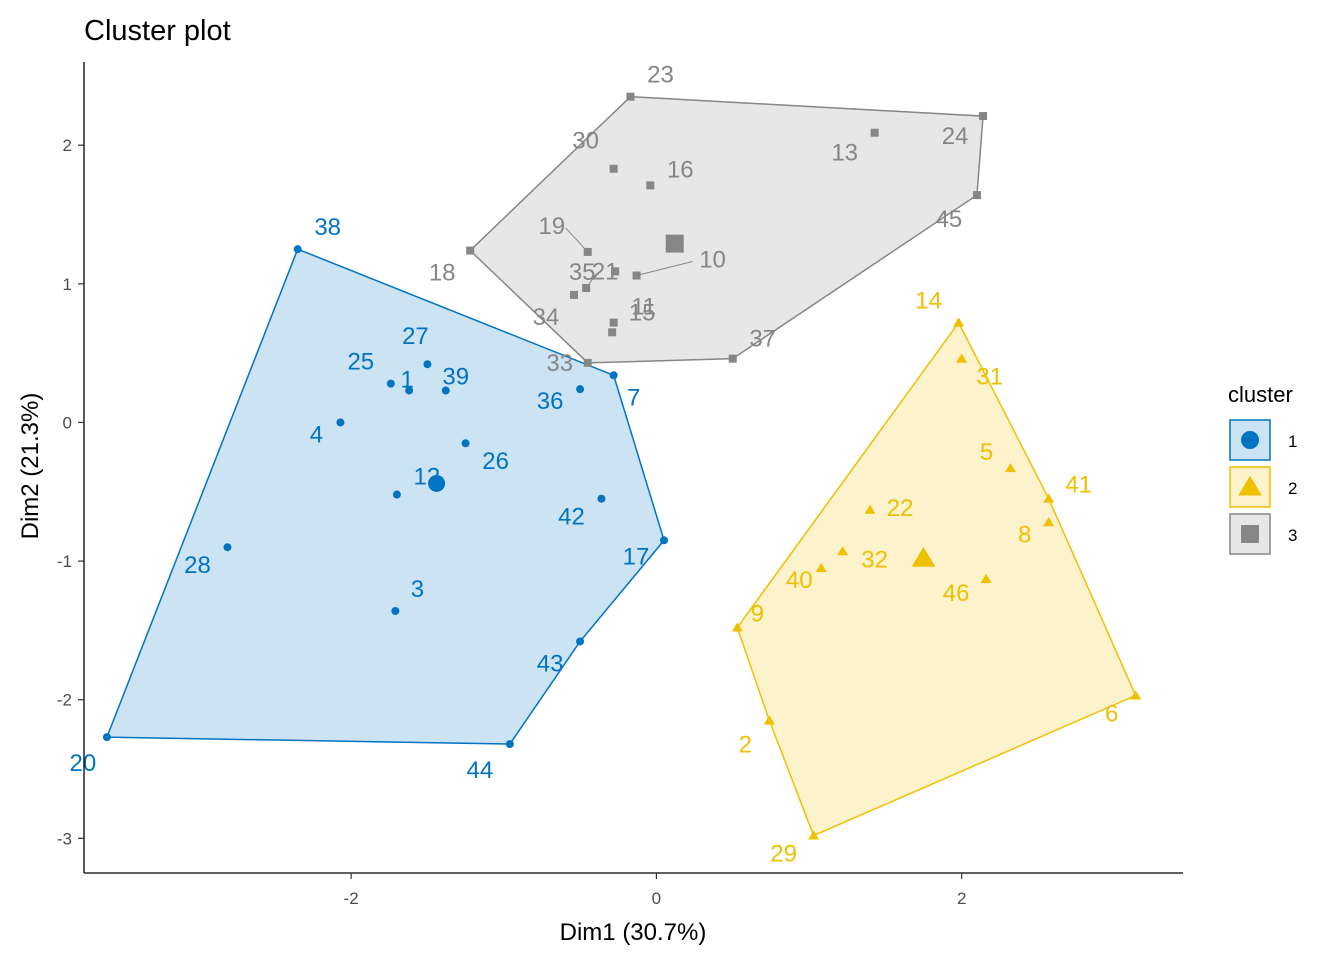  Describe the element at coordinates (1078, 485) in the screenshot. I see `point-label-41: 41` at that location.